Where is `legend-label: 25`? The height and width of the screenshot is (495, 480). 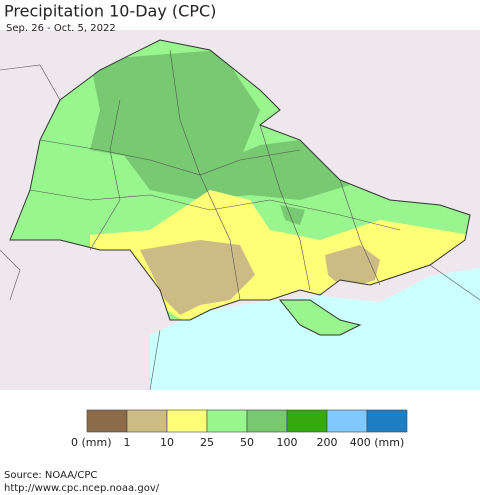
legend-label: 25 is located at coordinates (207, 442).